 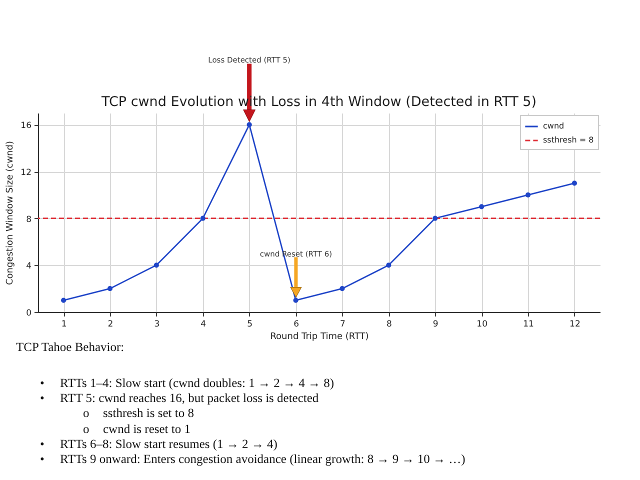 I want to click on x-tick-label: 7, so click(x=343, y=325).